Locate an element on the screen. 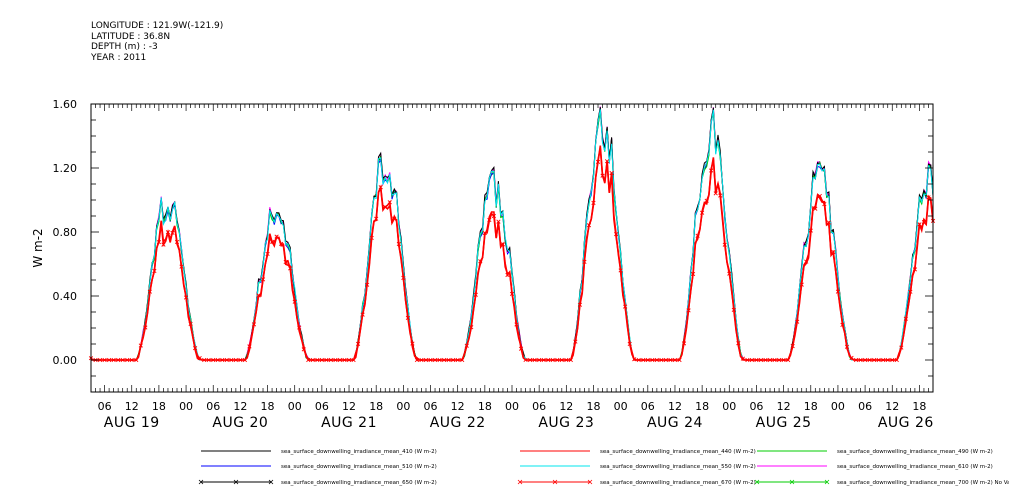  x-day-label: AUG 19 is located at coordinates (132, 423).